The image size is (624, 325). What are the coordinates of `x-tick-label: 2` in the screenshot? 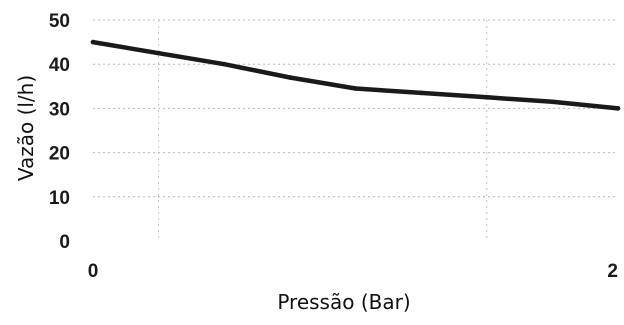 It's located at (612, 271).